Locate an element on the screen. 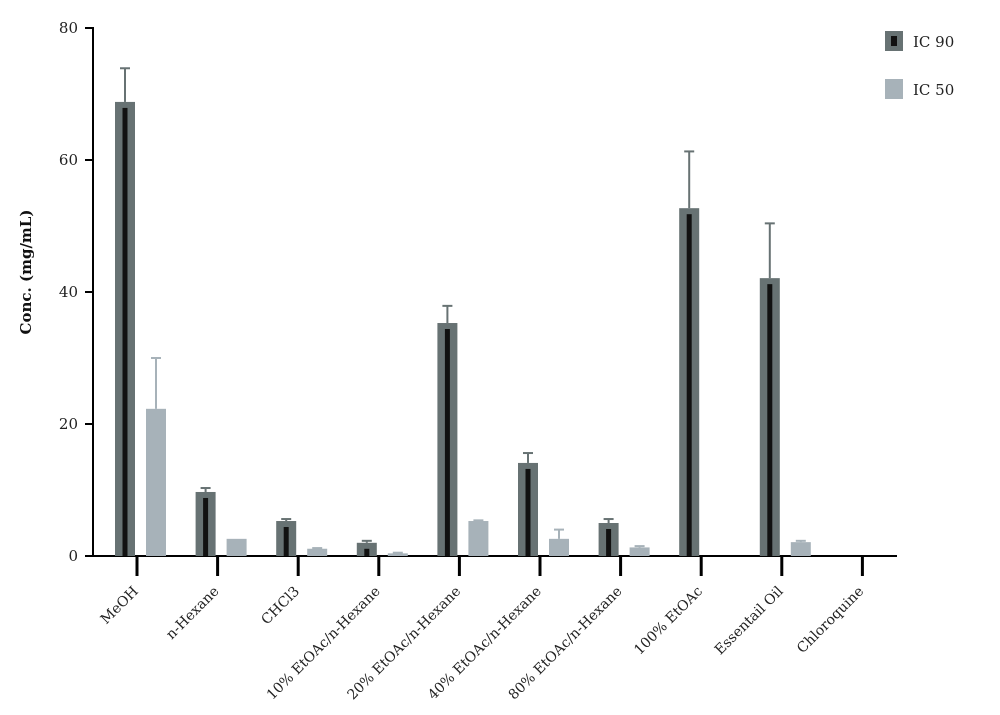 The height and width of the screenshot is (715, 1000). x-tick-label: 100% EtOAc is located at coordinates (668, 620).